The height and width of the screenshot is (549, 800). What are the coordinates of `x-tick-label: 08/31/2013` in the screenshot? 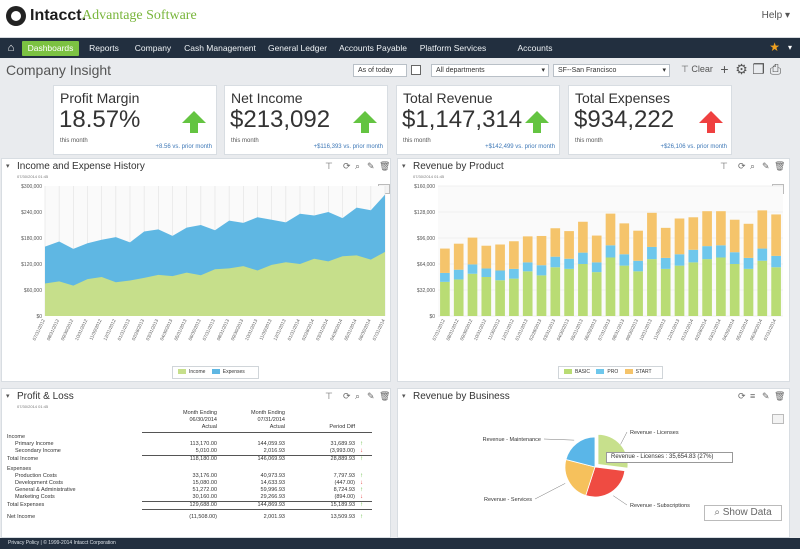 It's located at (618, 329).